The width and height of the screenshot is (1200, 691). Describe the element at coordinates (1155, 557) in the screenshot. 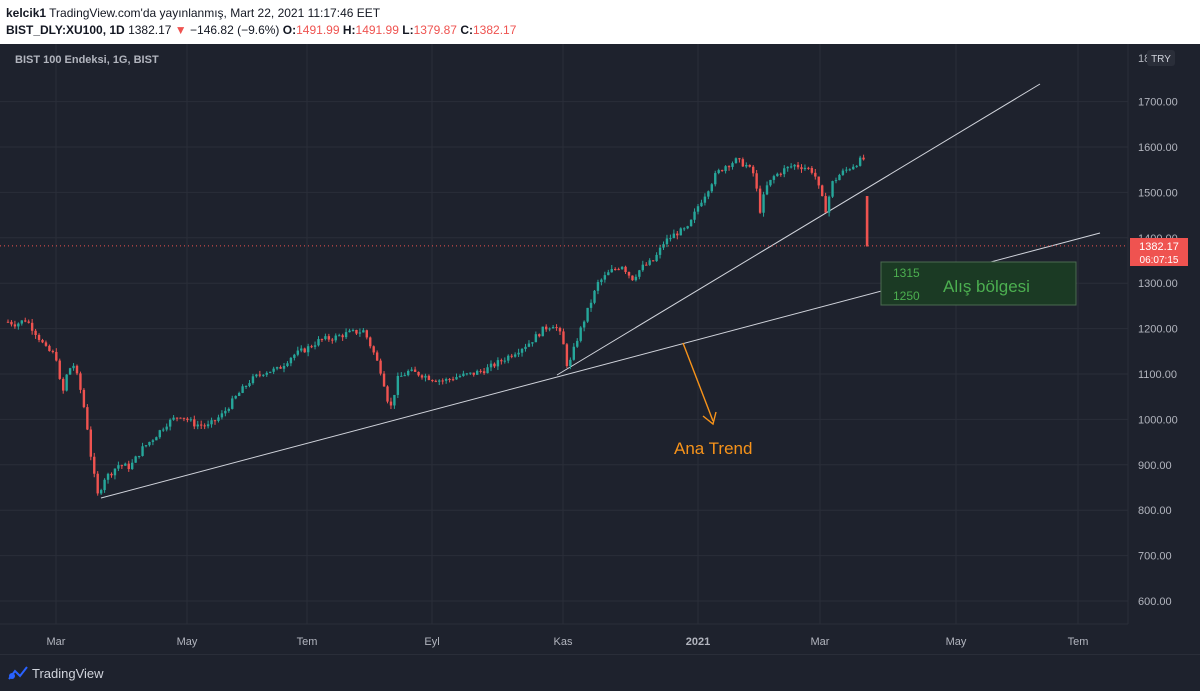

I see `price-tick-label: 700.00` at that location.